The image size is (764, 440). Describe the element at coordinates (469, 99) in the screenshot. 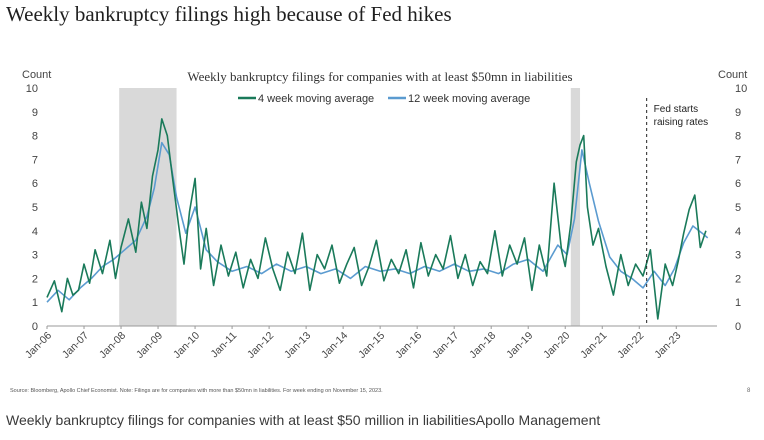

I see `legend-label: 12 week moving average` at that location.